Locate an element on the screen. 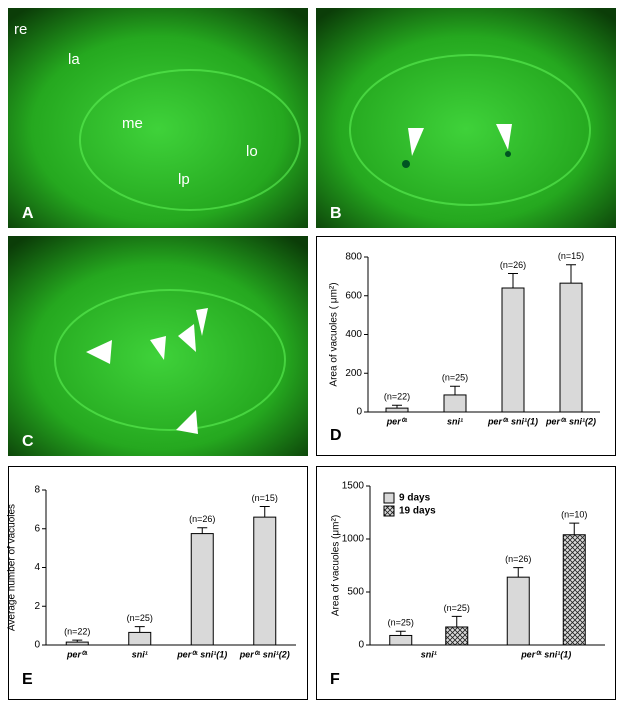 The height and width of the screenshot is (708, 624). y-tick-label: 8 is located at coordinates (37, 490).